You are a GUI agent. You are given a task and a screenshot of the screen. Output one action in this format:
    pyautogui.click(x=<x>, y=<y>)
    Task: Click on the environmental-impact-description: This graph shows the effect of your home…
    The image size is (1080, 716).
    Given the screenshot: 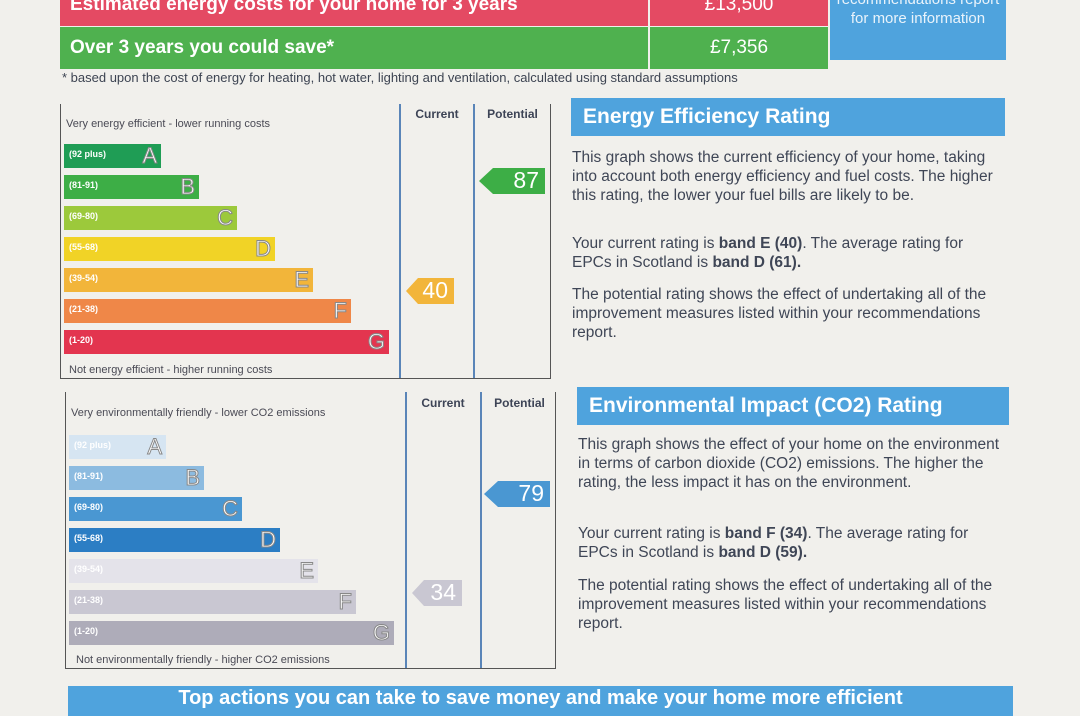 What is the action you would take?
    pyautogui.click(x=789, y=463)
    